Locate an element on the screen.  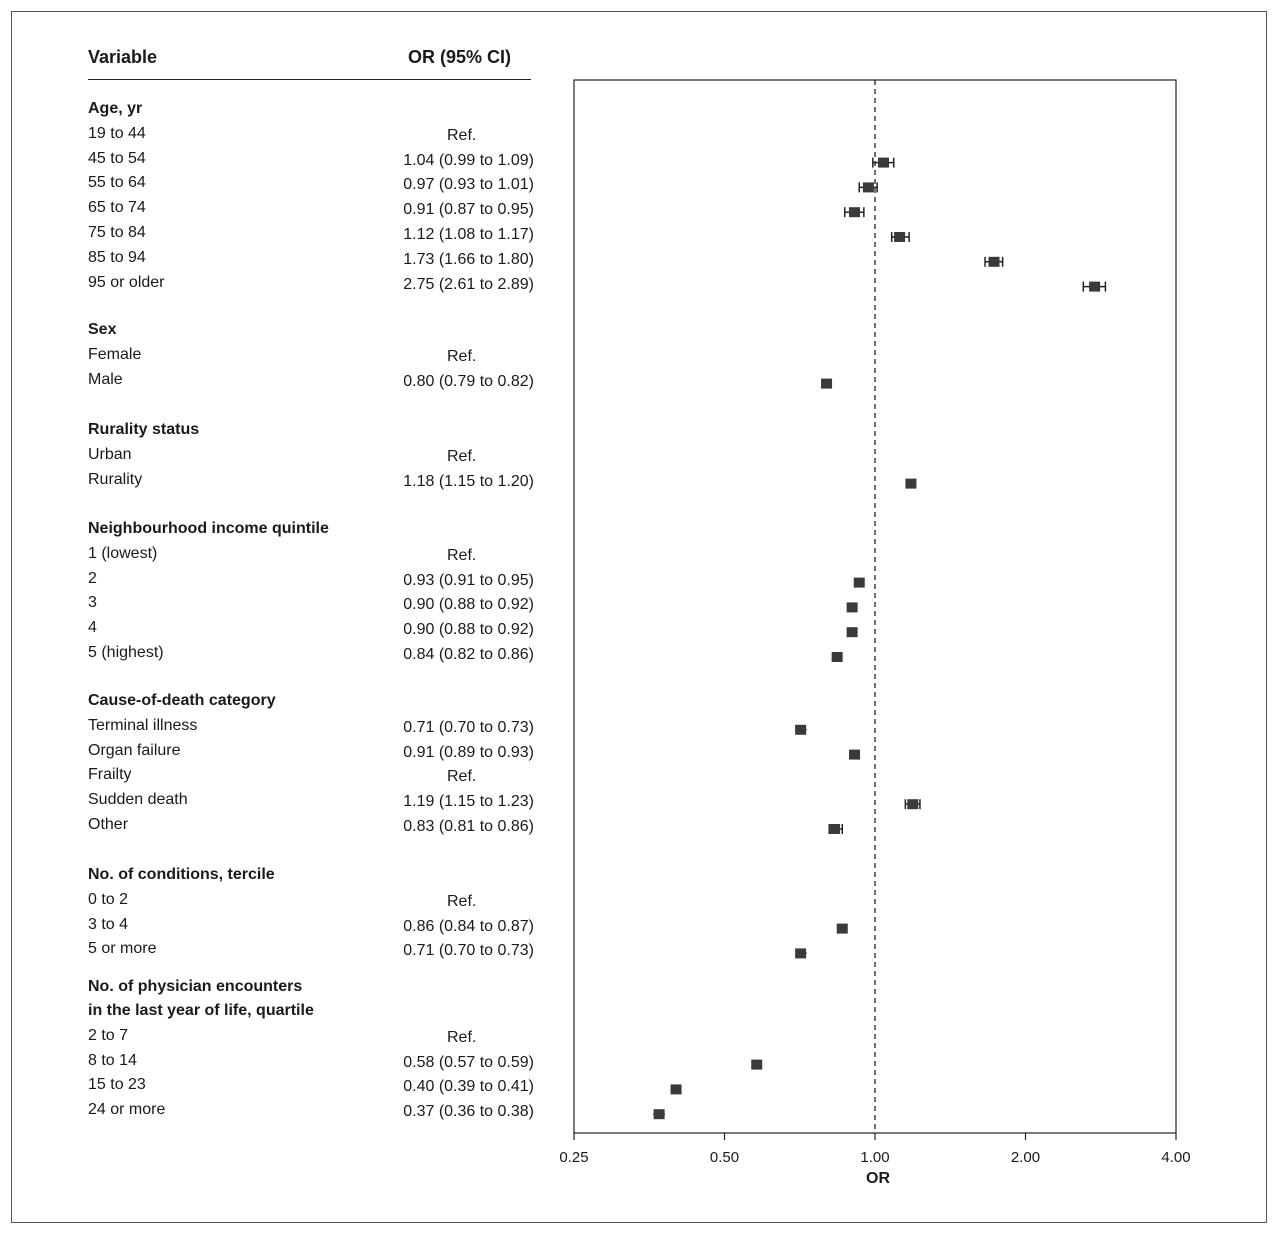
or-ci-value: 0.91 (0.89 to 0.93) is located at coordinates (468, 752).